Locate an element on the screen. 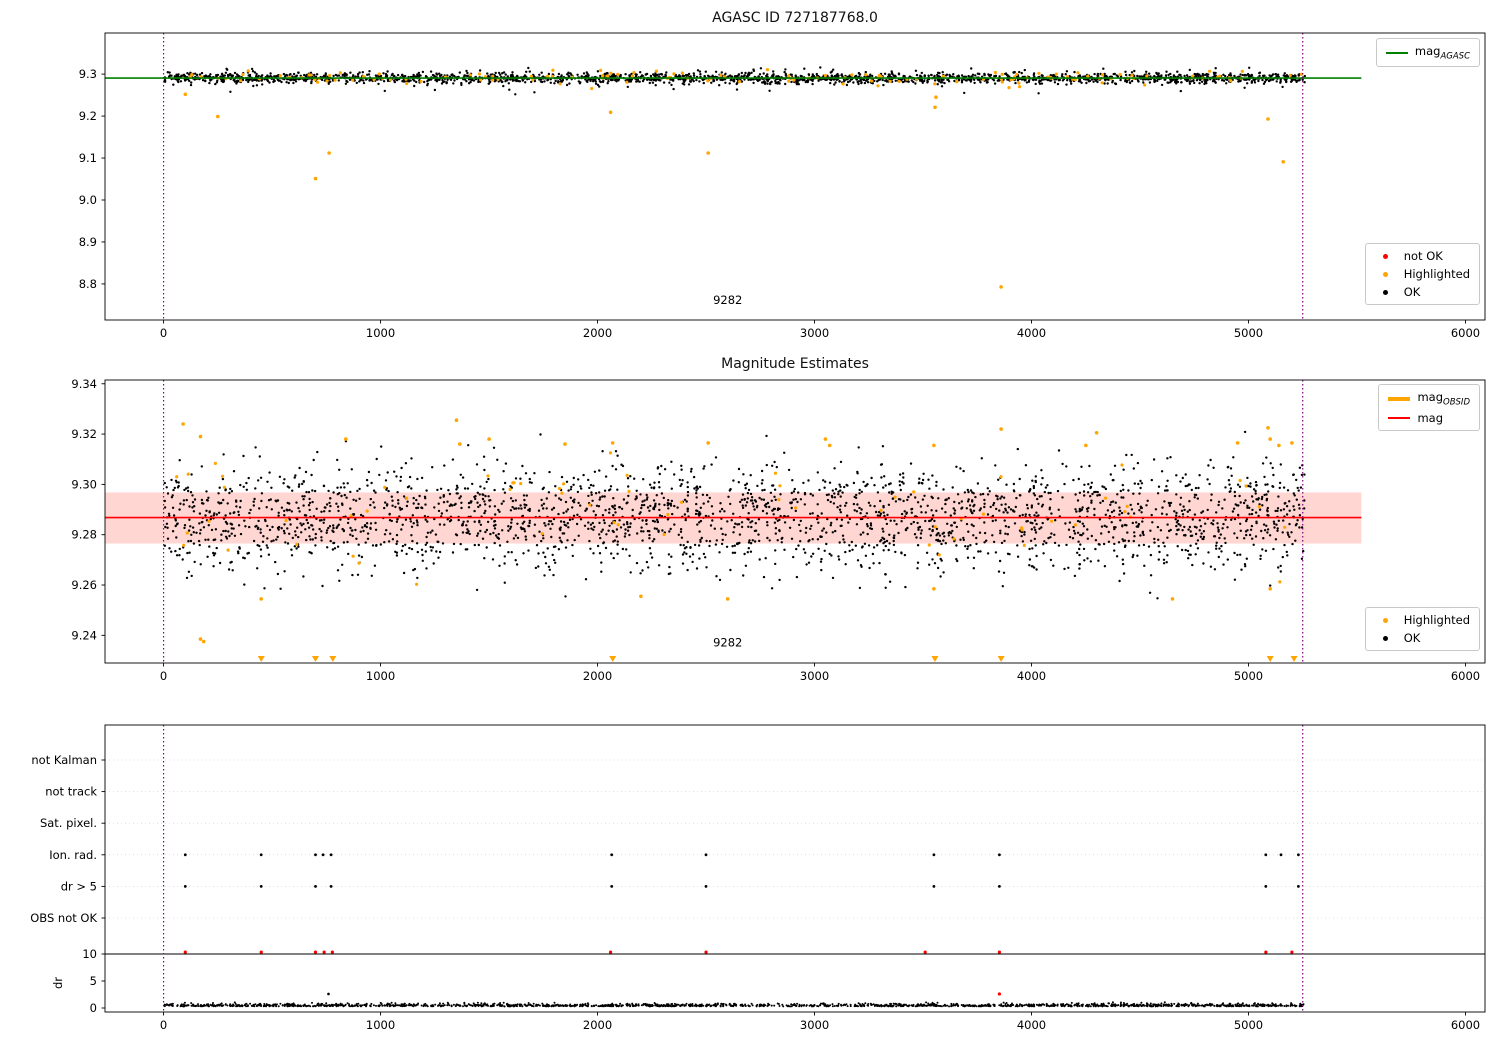  magnitude-panel-title: Magnitude Estimates is located at coordinates (795, 364).